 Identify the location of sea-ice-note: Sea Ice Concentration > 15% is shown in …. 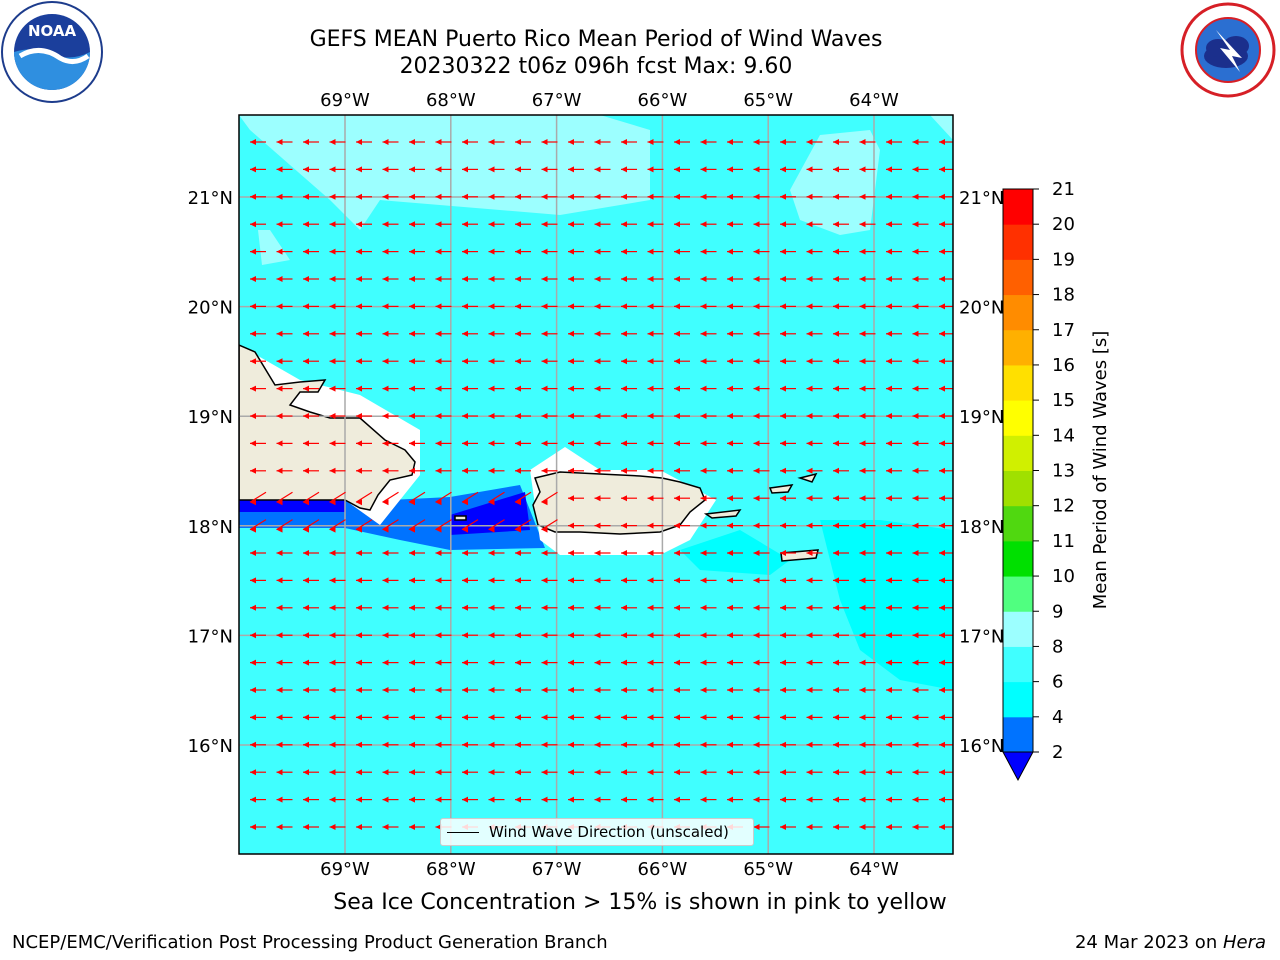
(640, 902).